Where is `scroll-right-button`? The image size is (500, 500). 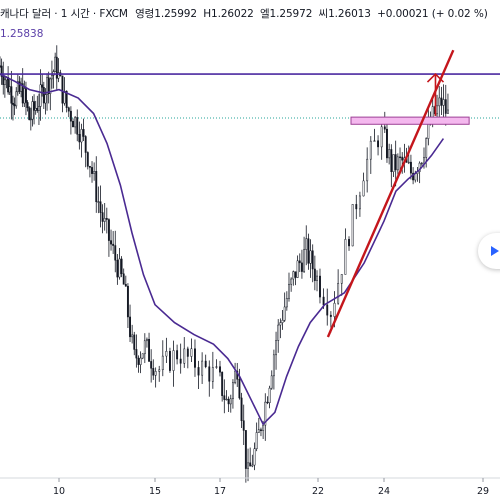 scroll-right-button is located at coordinates (489, 251).